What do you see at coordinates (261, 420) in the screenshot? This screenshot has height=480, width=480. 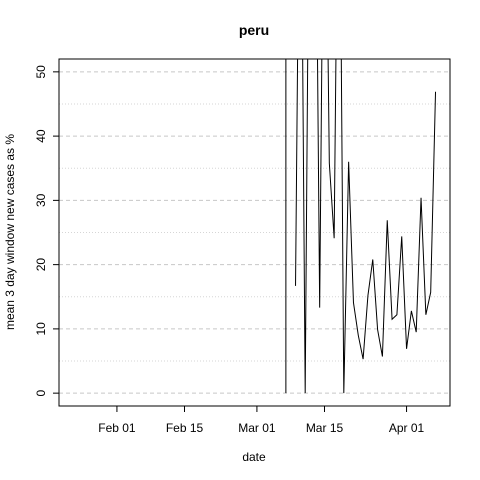 I see `x-axis: Feb 01 Feb 15 Mar 01 Mar 15 Apr 01` at bounding box center [261, 420].